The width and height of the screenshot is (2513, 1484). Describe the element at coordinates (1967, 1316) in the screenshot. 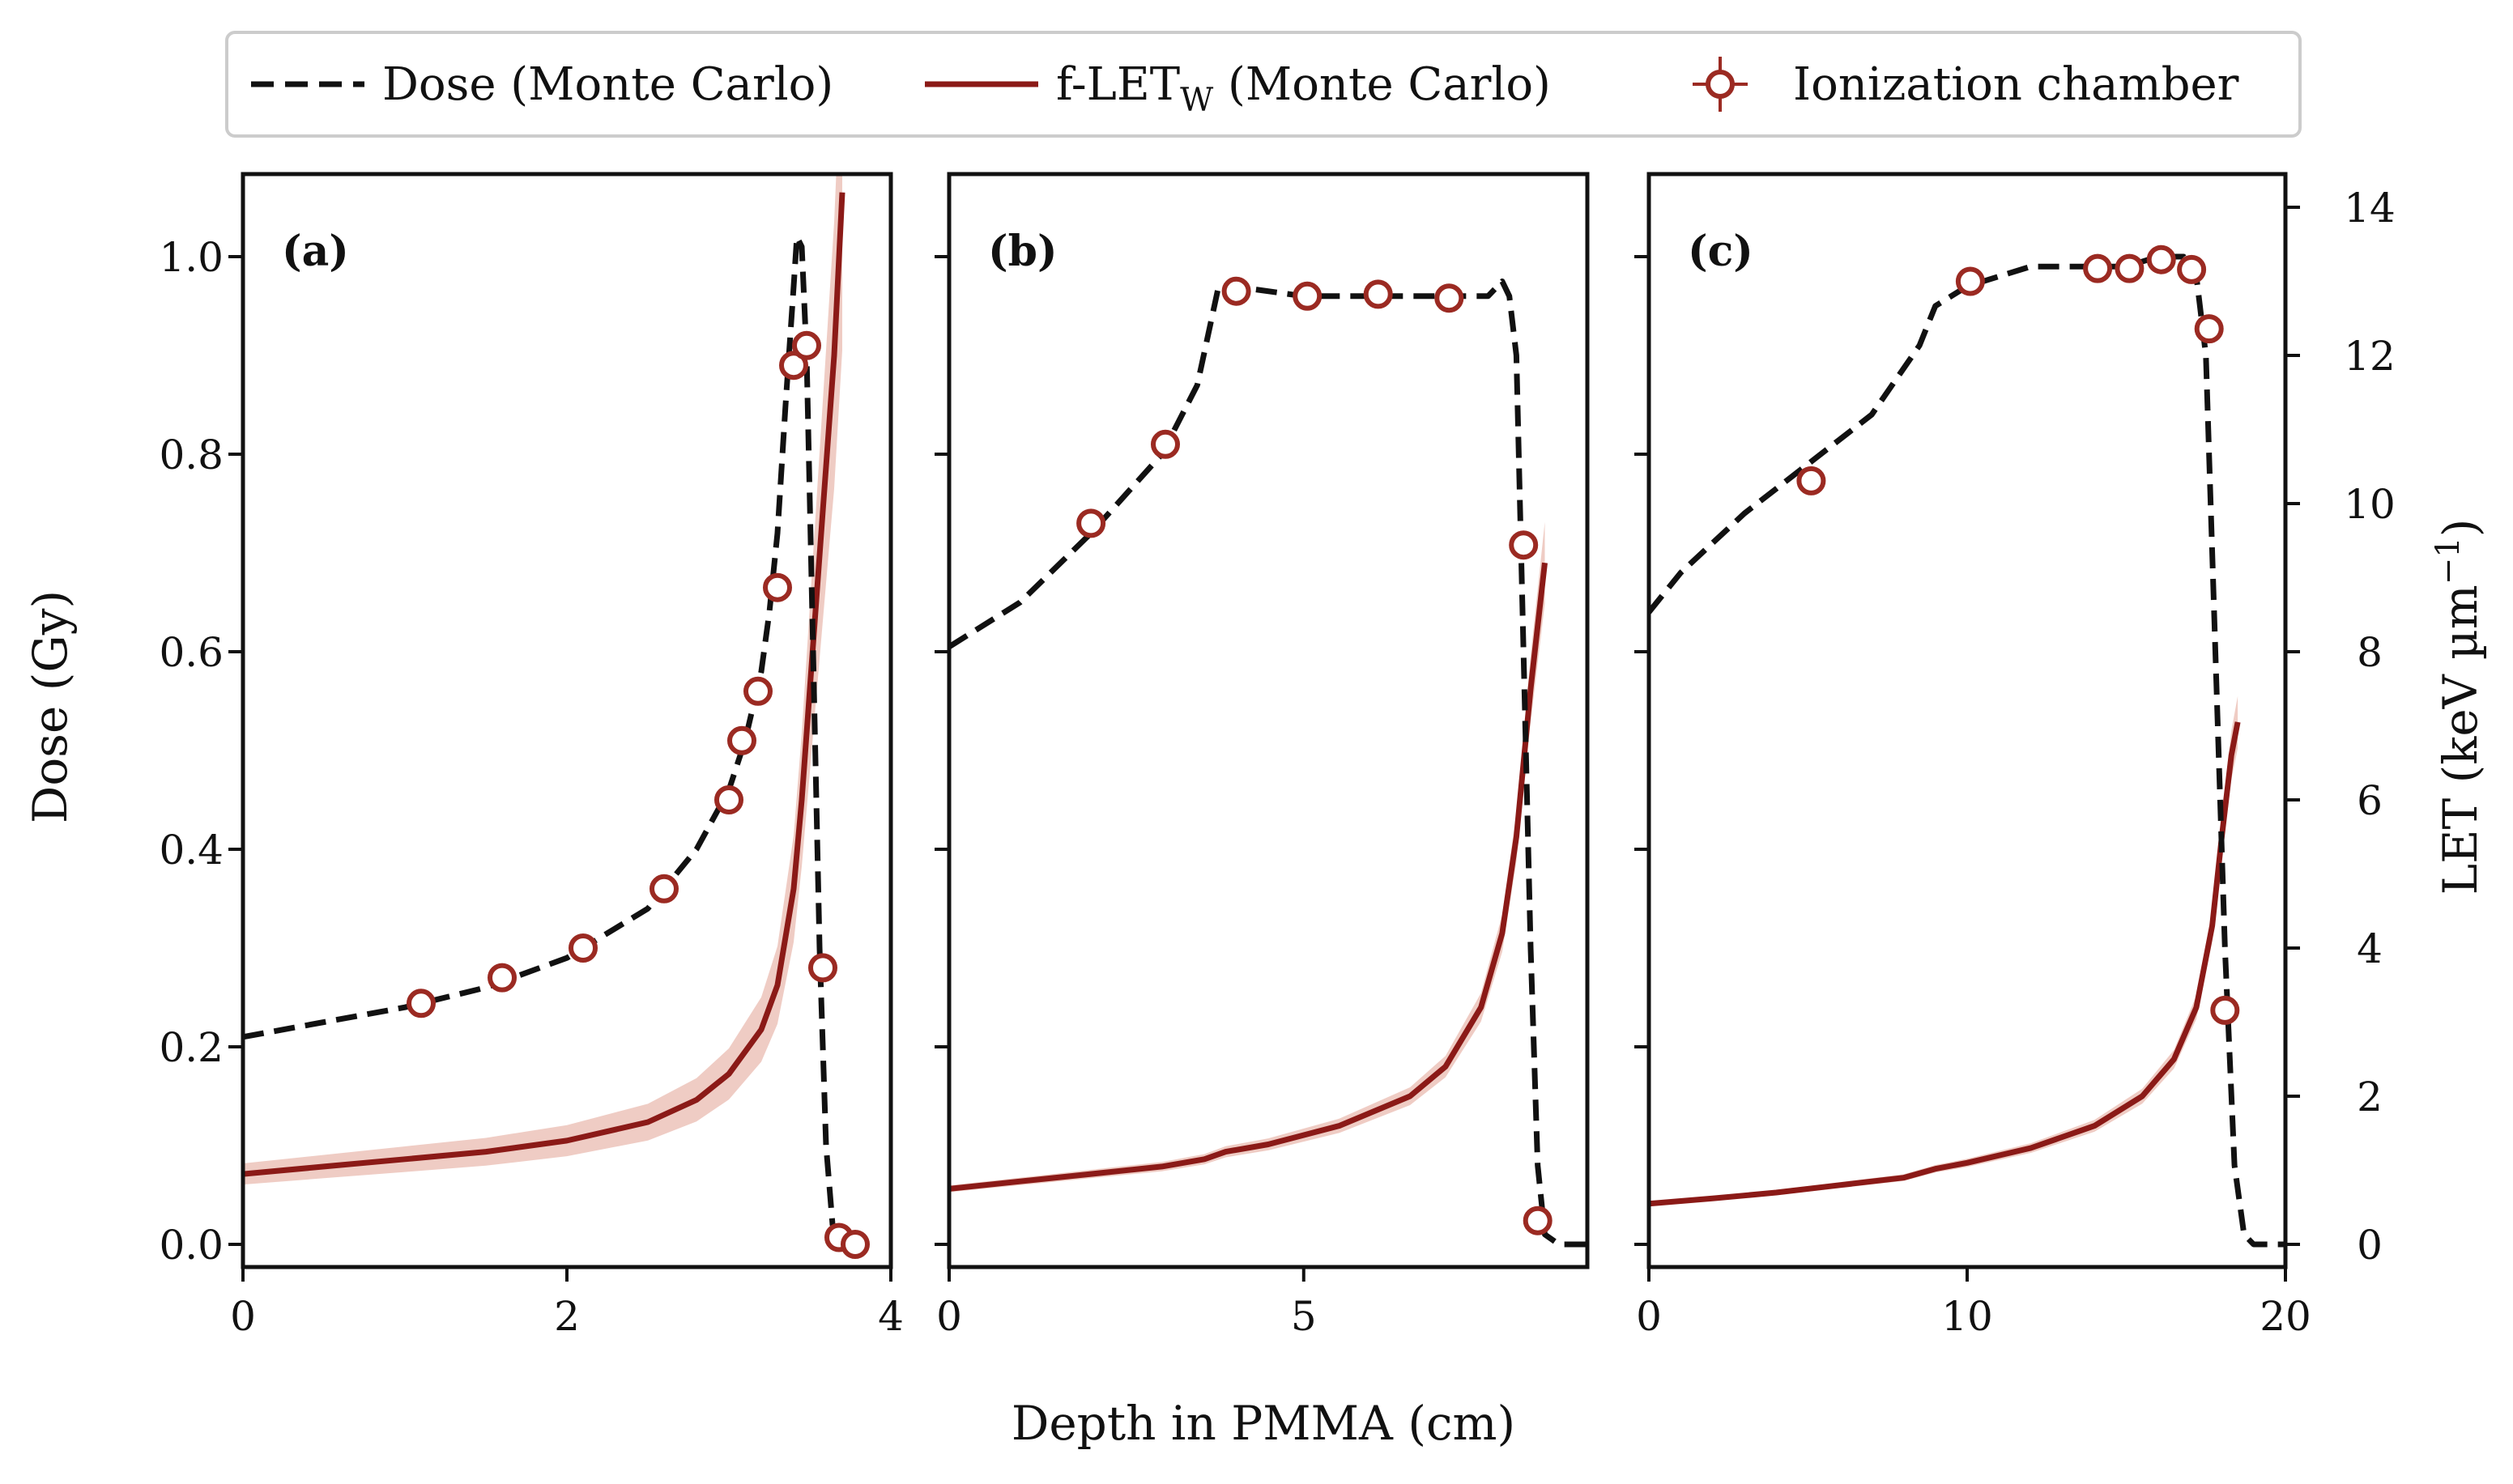

I see `x-tick-label: 10` at that location.